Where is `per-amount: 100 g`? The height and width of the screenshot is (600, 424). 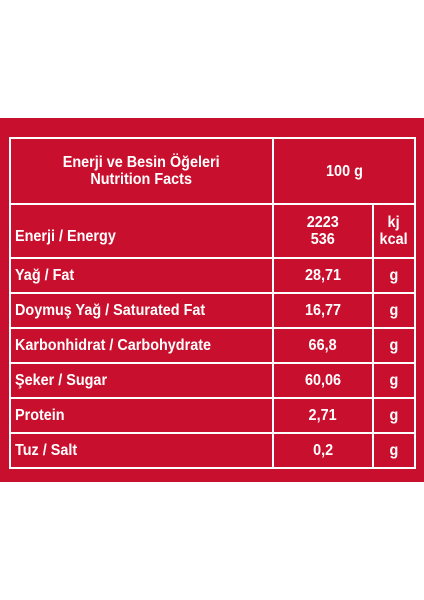
per-amount: 100 g is located at coordinates (344, 171).